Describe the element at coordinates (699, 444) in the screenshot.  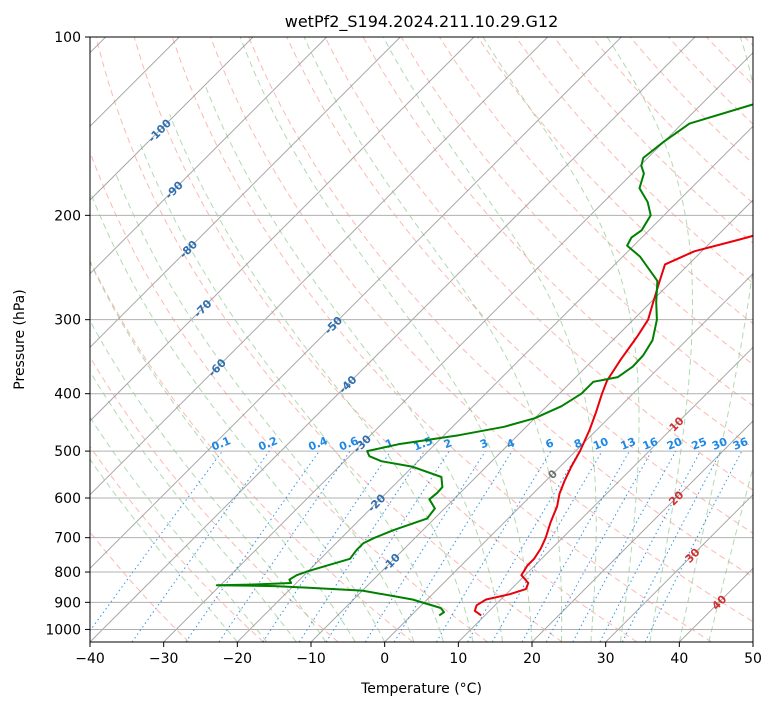
I see `mixing-ratio-label: 25` at that location.